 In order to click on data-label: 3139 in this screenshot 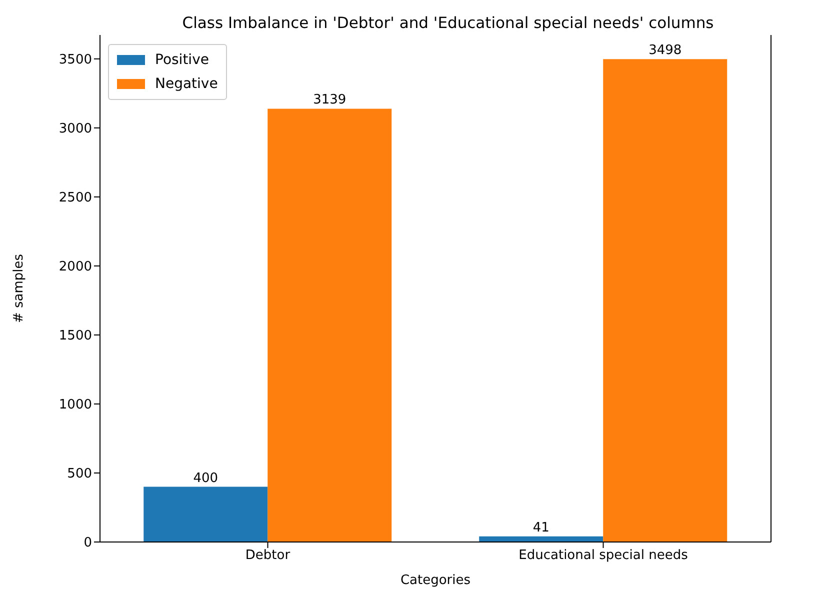, I will do `click(329, 100)`.